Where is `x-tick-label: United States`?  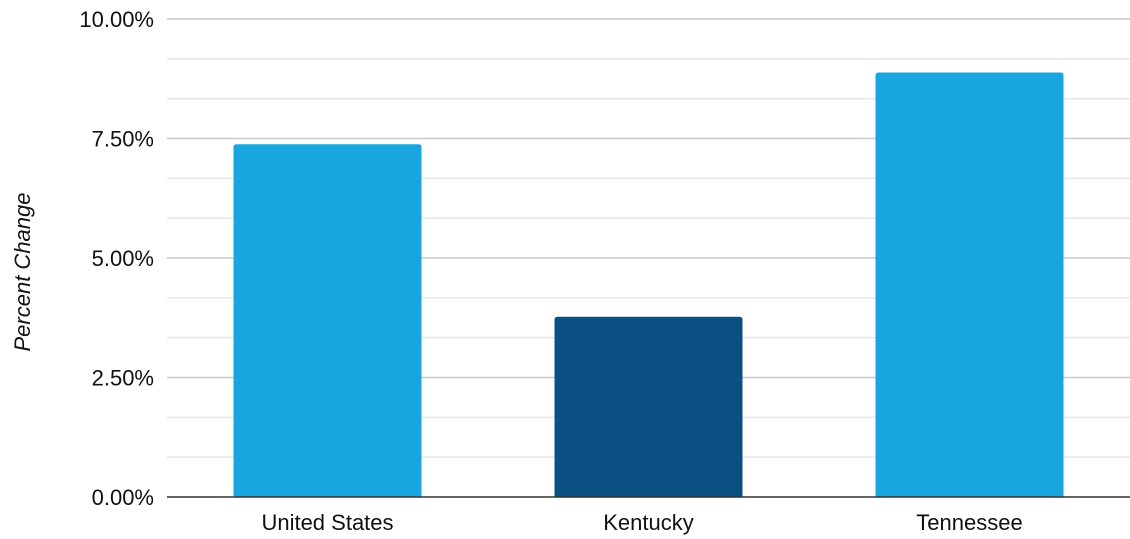
x-tick-label: United States is located at coordinates (327, 522).